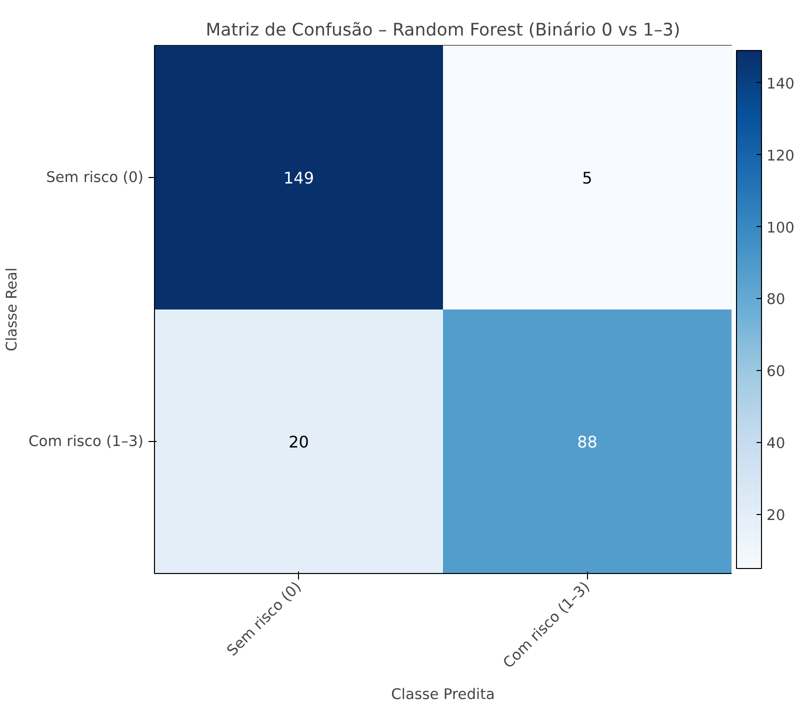  I want to click on color-bar-label: 60, so click(776, 371).